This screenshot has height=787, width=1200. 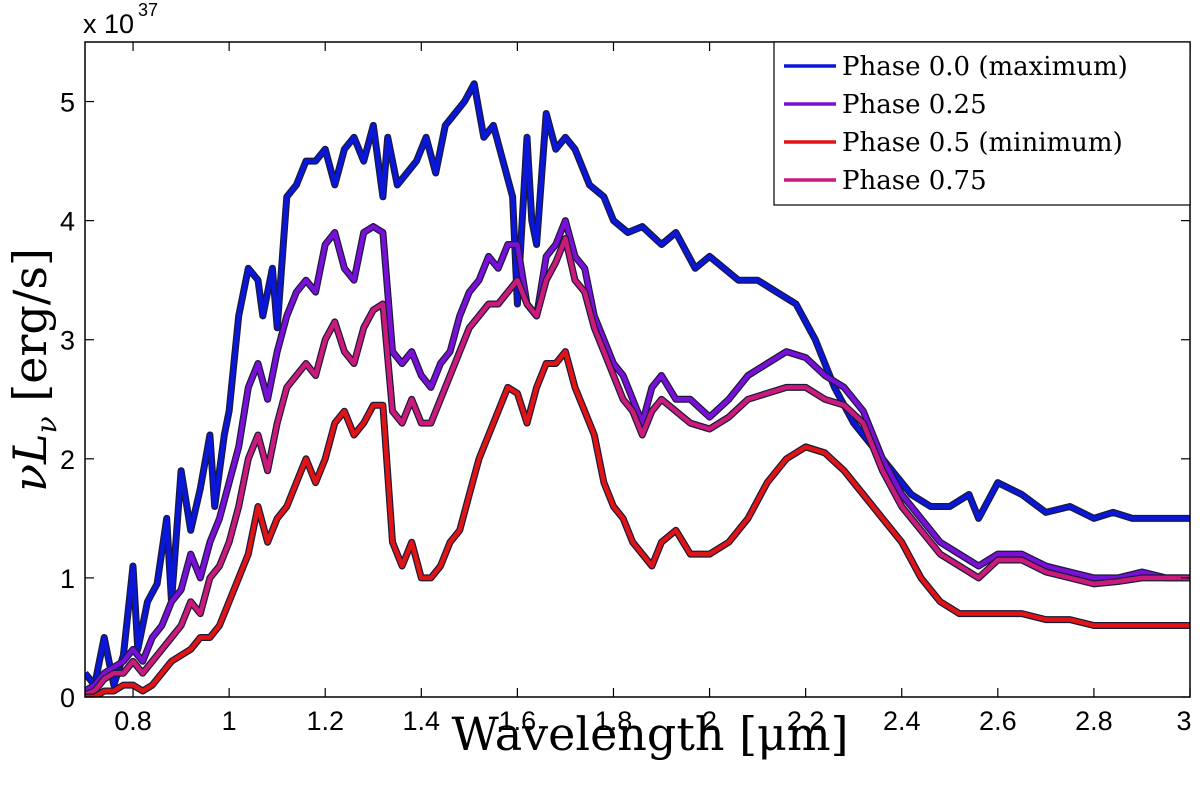 What do you see at coordinates (229, 721) in the screenshot?
I see `x-tick-label: 1` at bounding box center [229, 721].